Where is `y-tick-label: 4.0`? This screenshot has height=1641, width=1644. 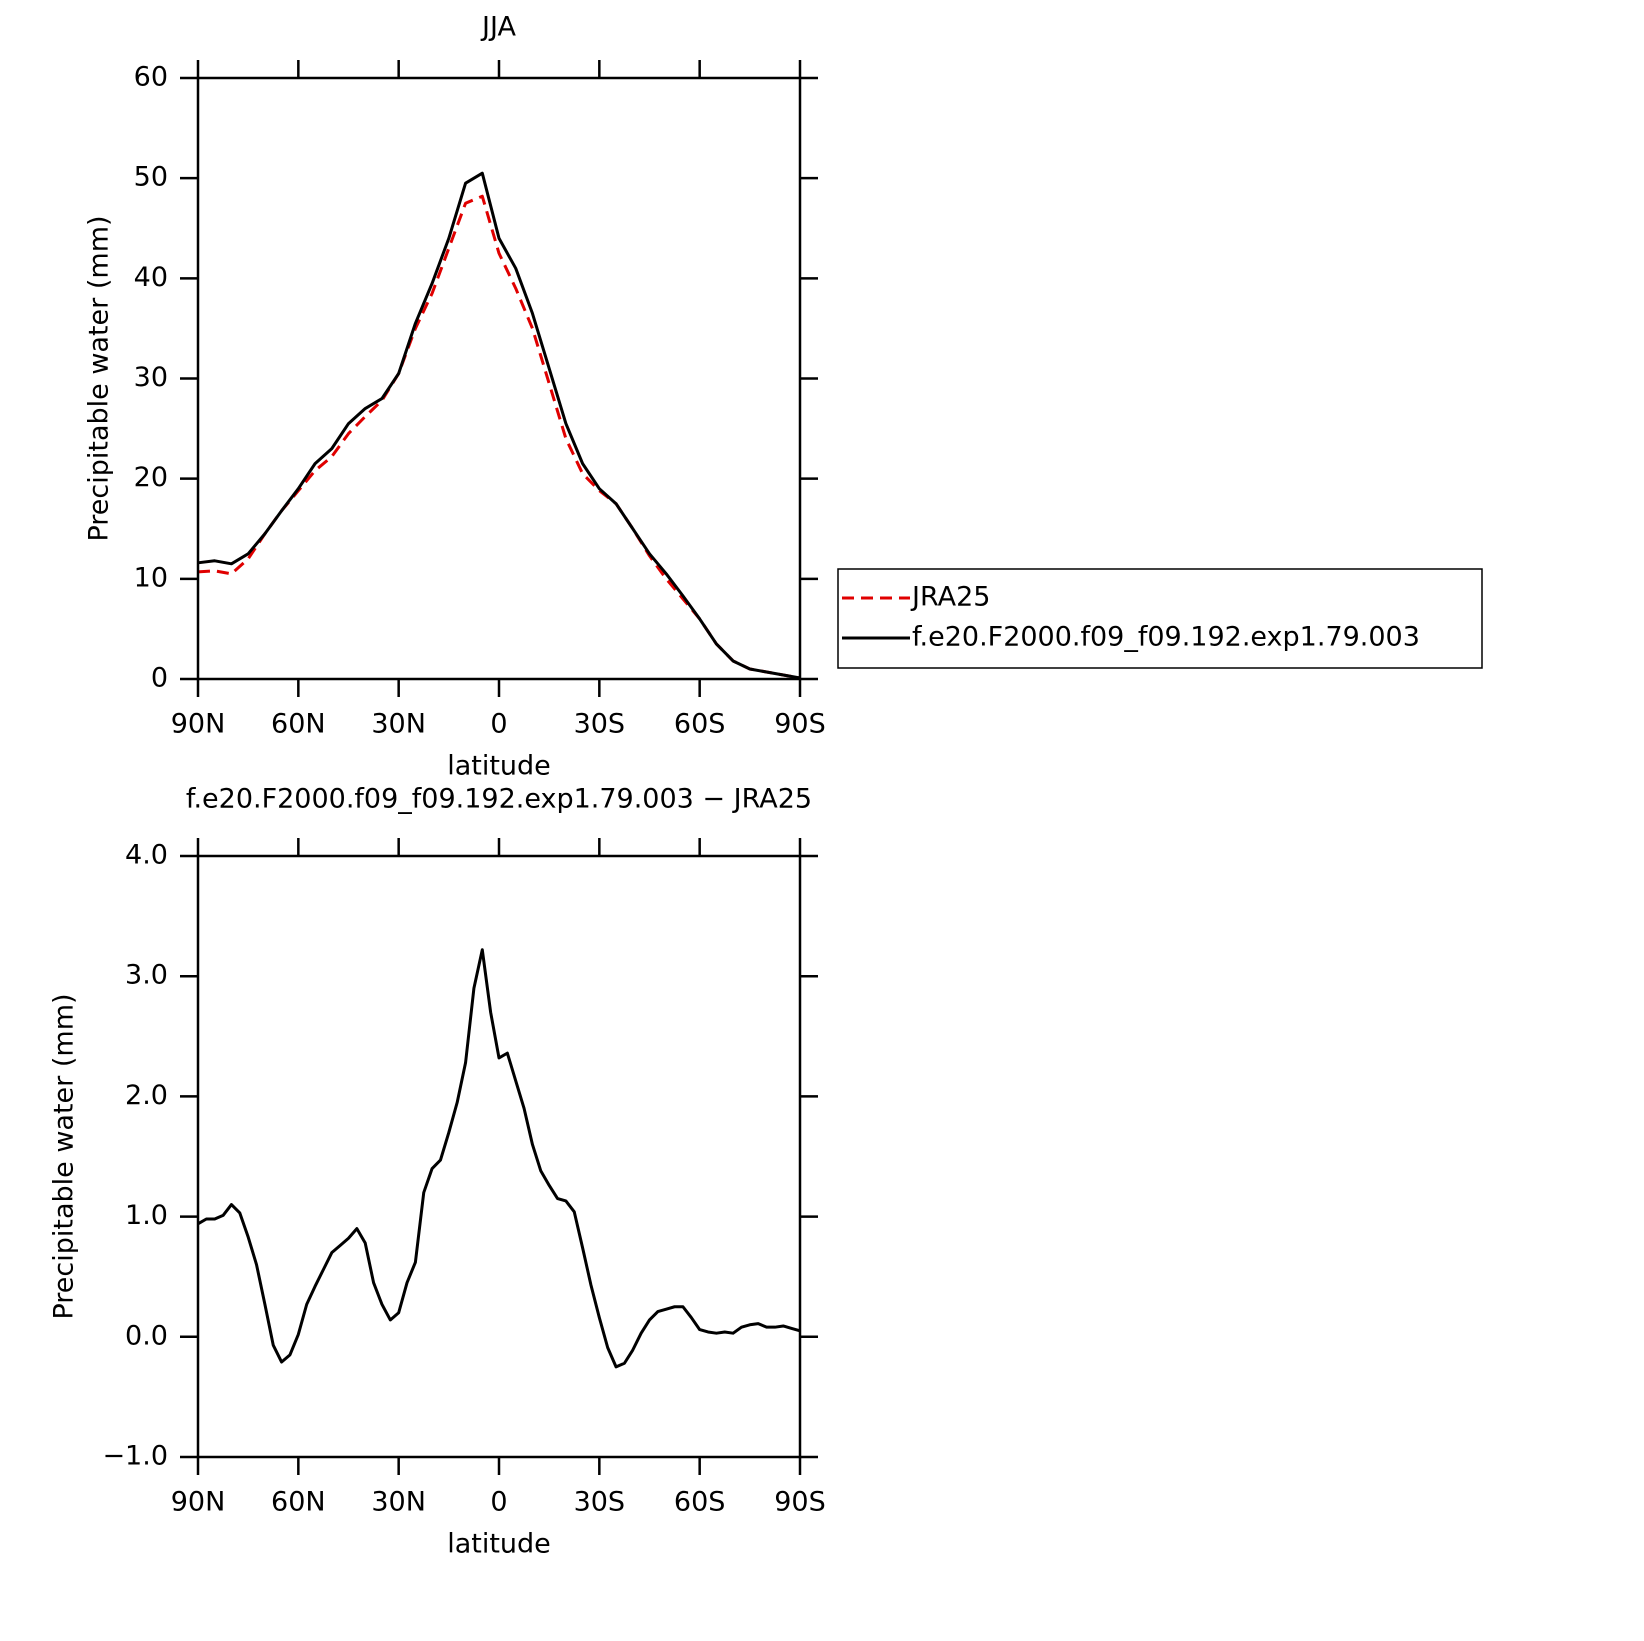 y-tick-label: 4.0 is located at coordinates (146, 855).